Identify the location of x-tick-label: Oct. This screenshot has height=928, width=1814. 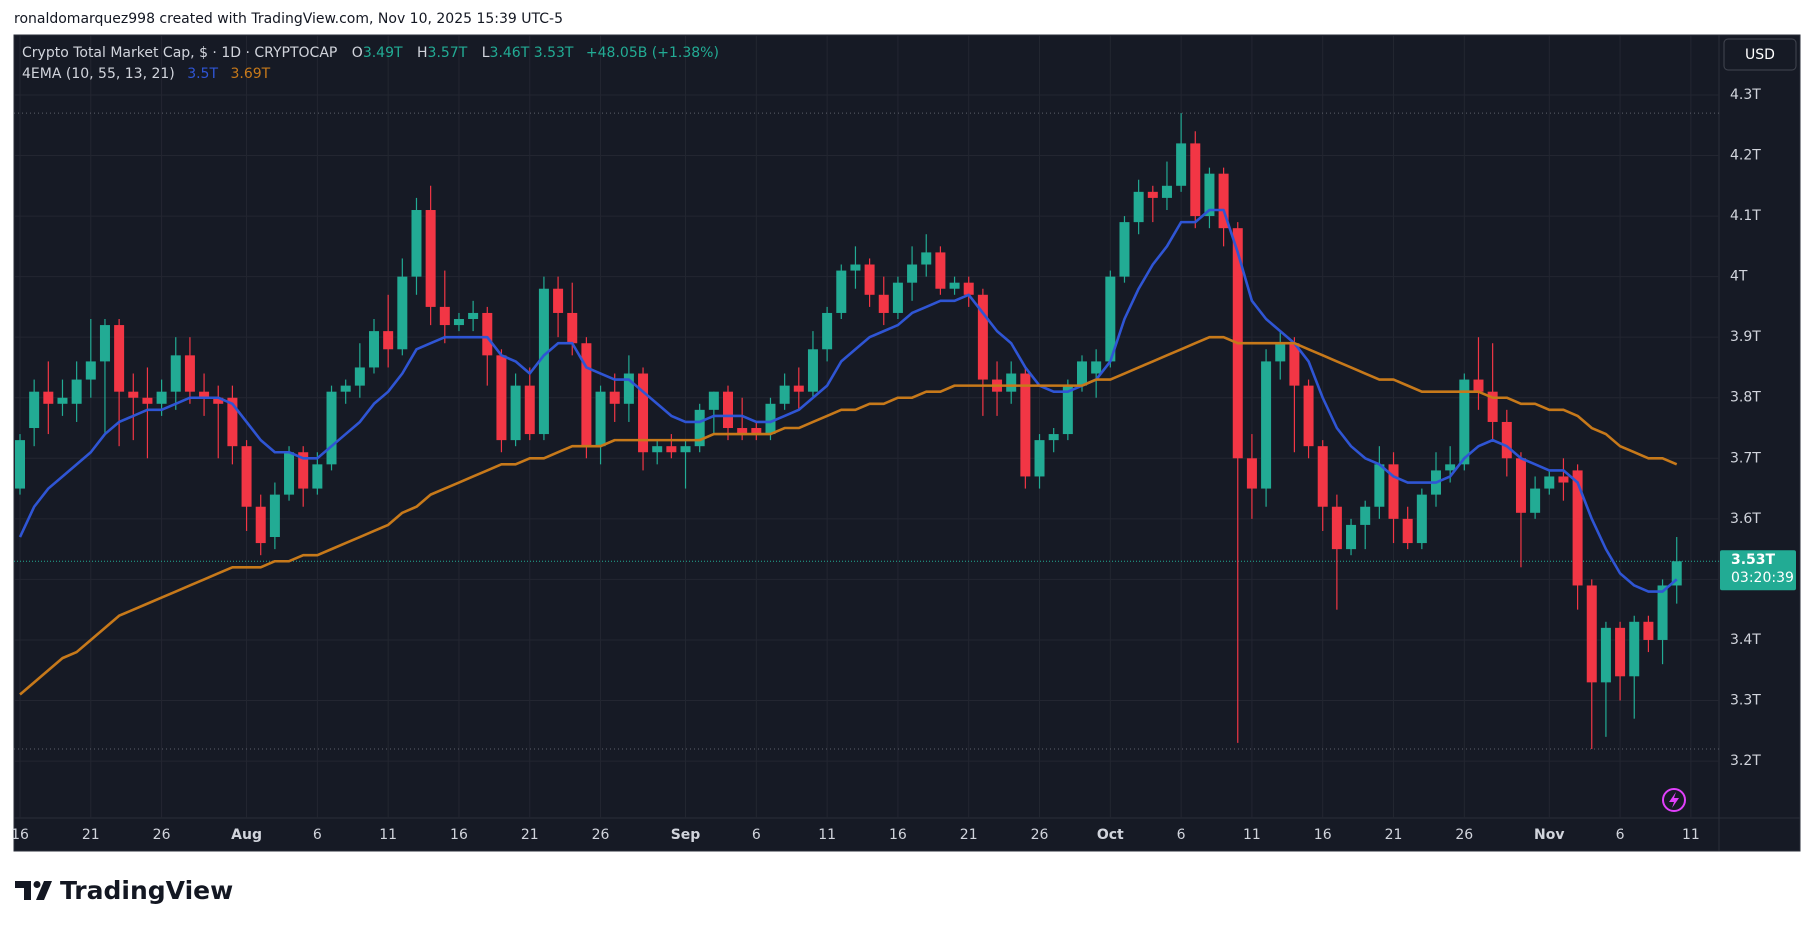
(1110, 835).